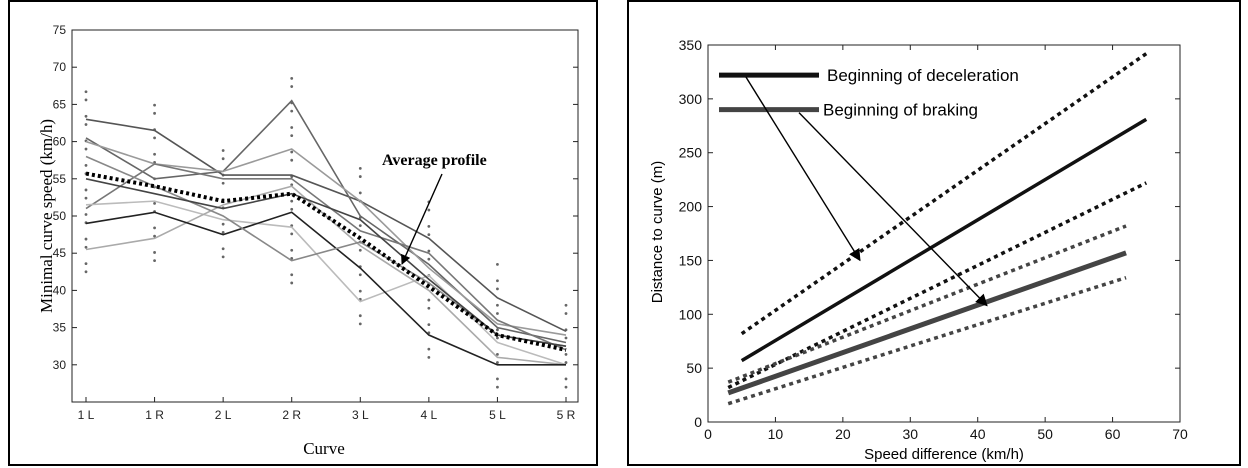 This screenshot has width=1248, height=468. What do you see at coordinates (60, 30) in the screenshot?
I see `y-tick-label: 75` at bounding box center [60, 30].